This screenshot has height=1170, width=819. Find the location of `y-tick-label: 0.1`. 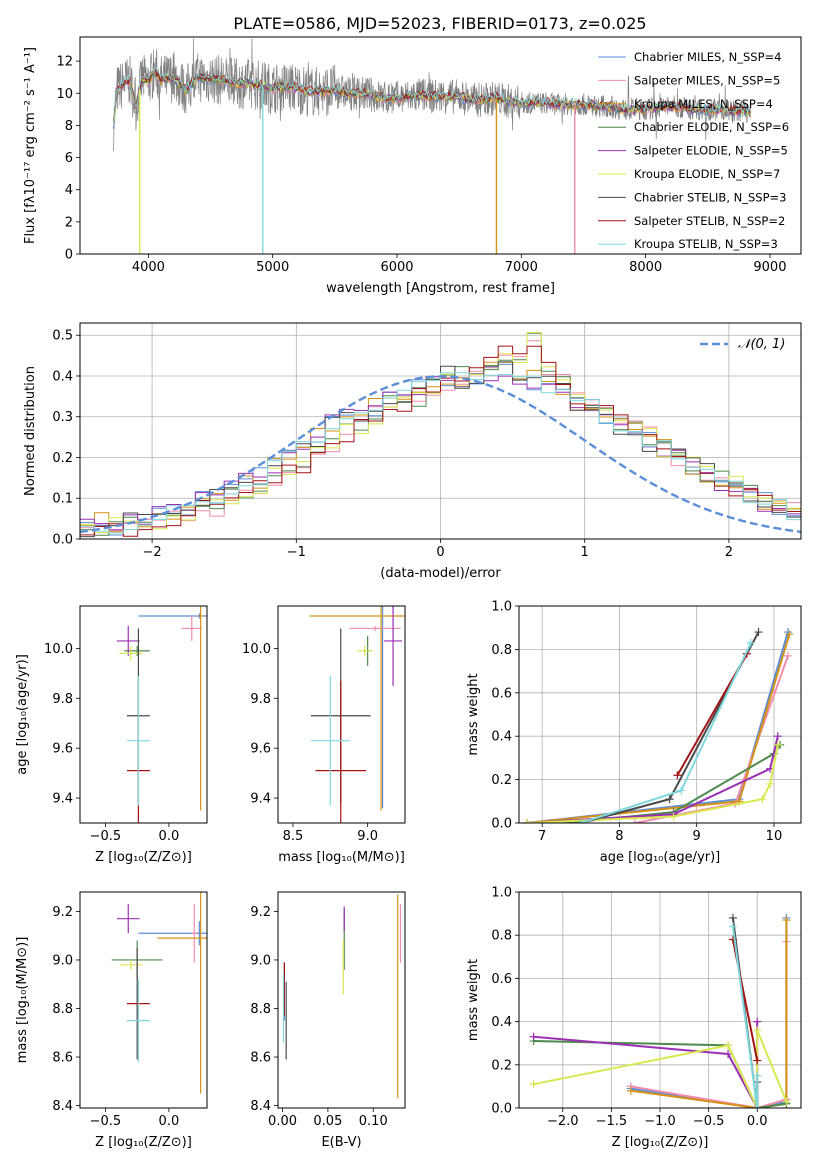

y-tick-label: 0.1 is located at coordinates (62, 499).